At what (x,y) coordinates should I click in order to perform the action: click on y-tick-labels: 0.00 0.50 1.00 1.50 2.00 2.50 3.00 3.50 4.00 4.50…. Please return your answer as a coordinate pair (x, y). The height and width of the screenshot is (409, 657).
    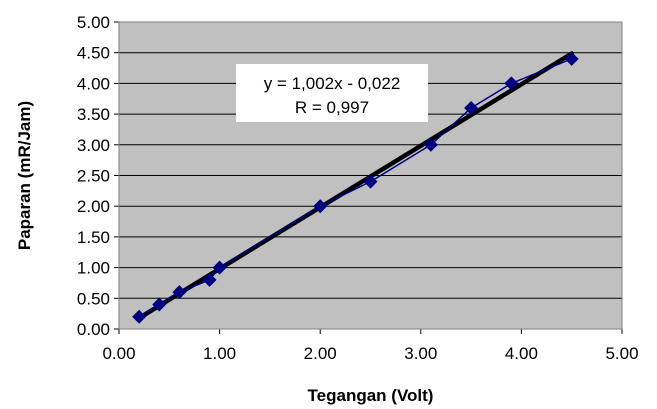
    Looking at the image, I should click on (93, 176).